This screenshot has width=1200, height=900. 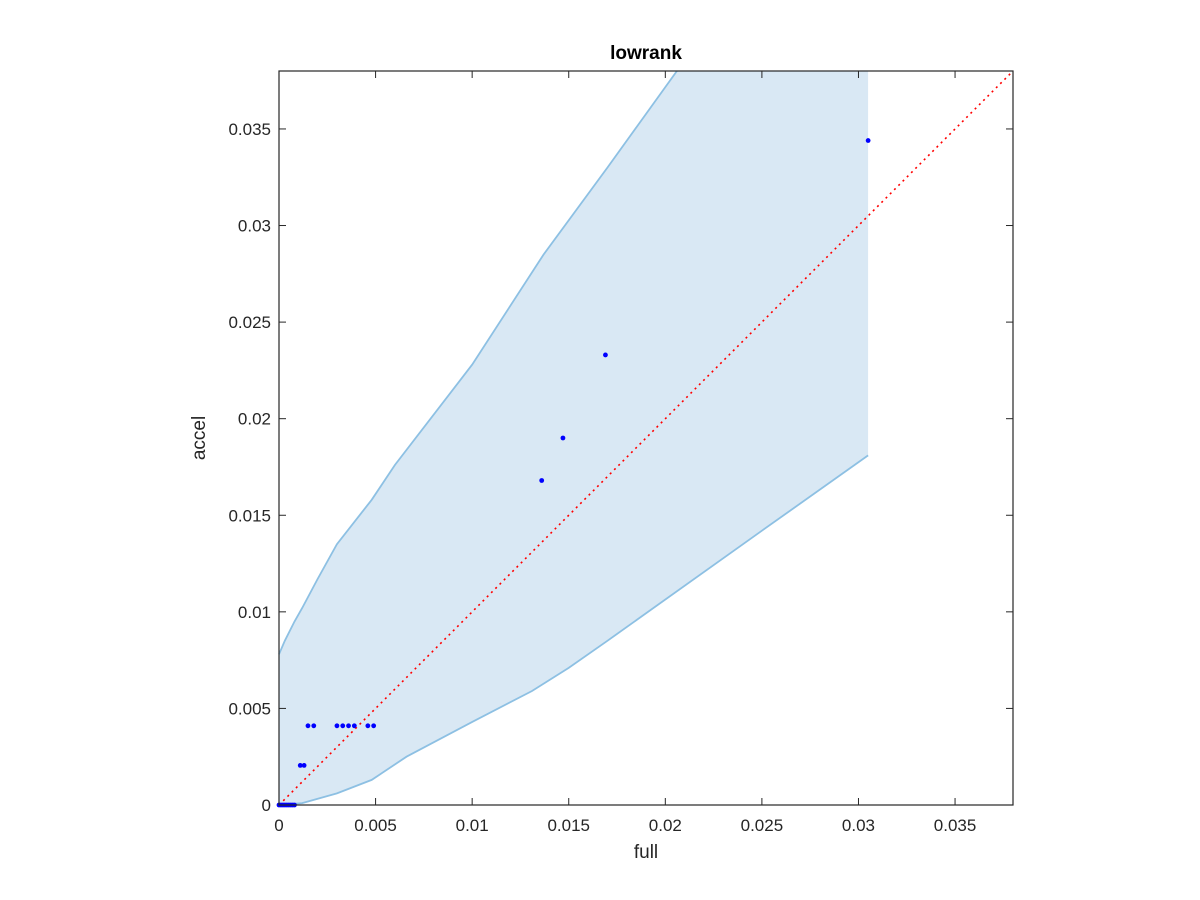 I want to click on y-tick-label: 0.035, so click(x=249, y=129).